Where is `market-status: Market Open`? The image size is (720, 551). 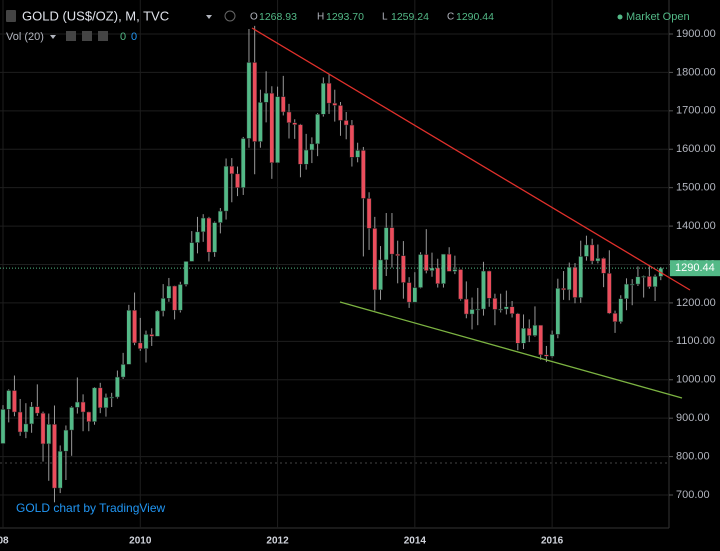
market-status: Market Open is located at coordinates (658, 17).